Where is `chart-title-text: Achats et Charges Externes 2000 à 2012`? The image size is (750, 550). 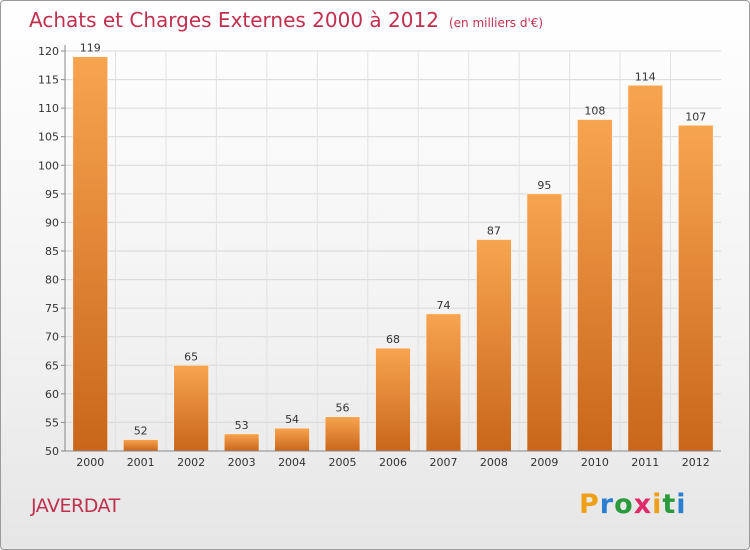 chart-title-text: Achats et Charges Externes 2000 à 2012 is located at coordinates (234, 20).